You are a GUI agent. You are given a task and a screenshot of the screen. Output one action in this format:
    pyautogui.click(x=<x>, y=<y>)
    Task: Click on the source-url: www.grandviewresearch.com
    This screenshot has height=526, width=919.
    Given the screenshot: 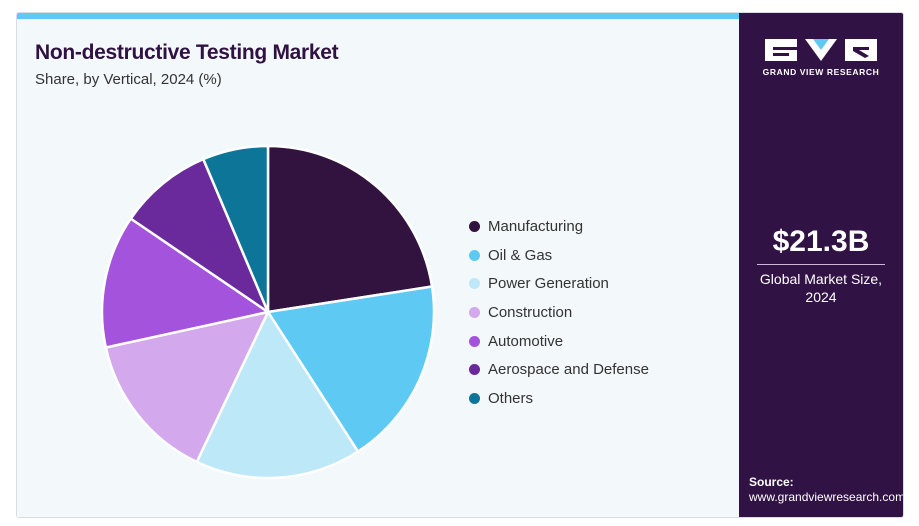 What is the action you would take?
    pyautogui.click(x=826, y=497)
    